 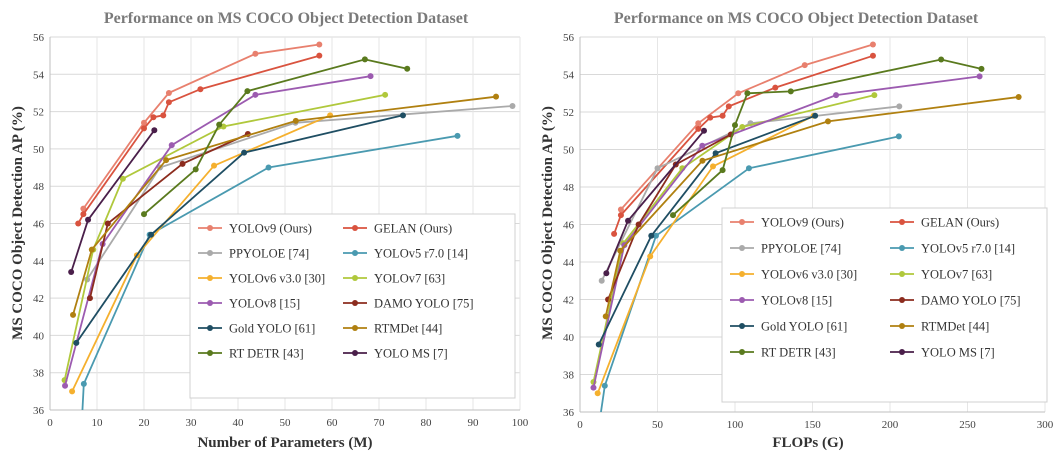 I want to click on x-tick-label: 200, so click(x=890, y=425).